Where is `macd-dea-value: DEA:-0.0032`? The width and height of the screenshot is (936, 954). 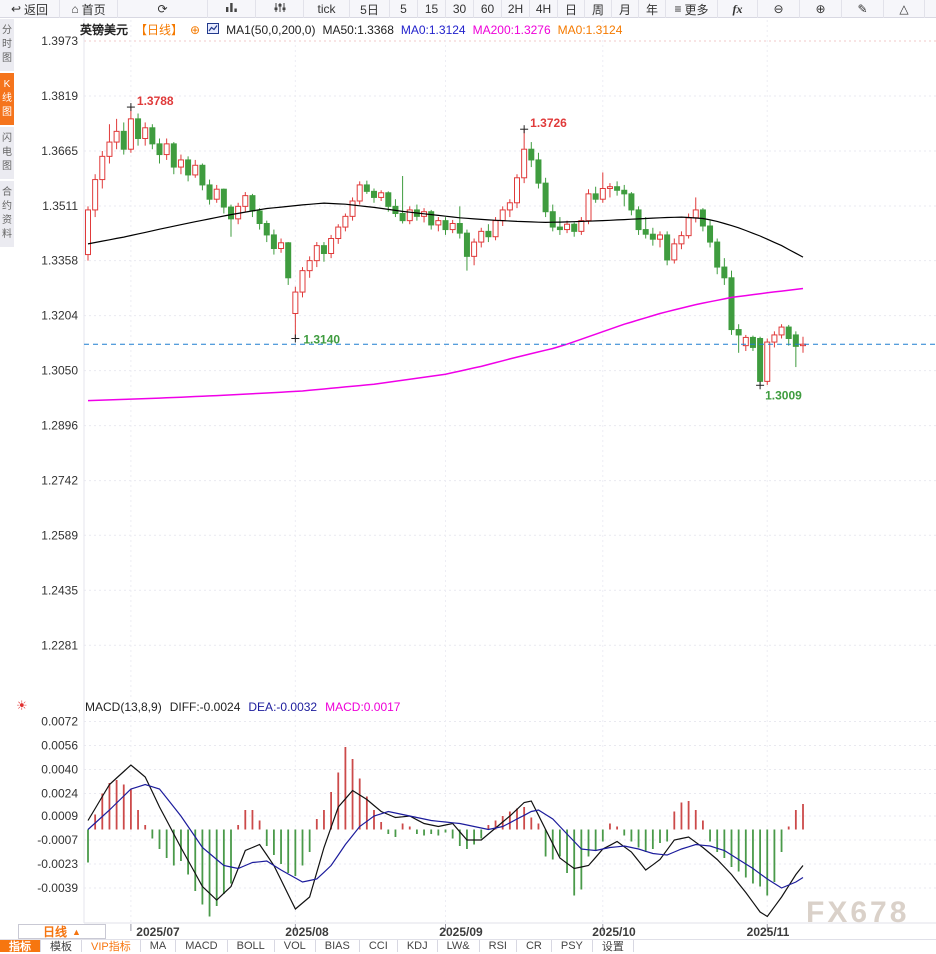
macd-dea-value: DEA:-0.0032 is located at coordinates (283, 707).